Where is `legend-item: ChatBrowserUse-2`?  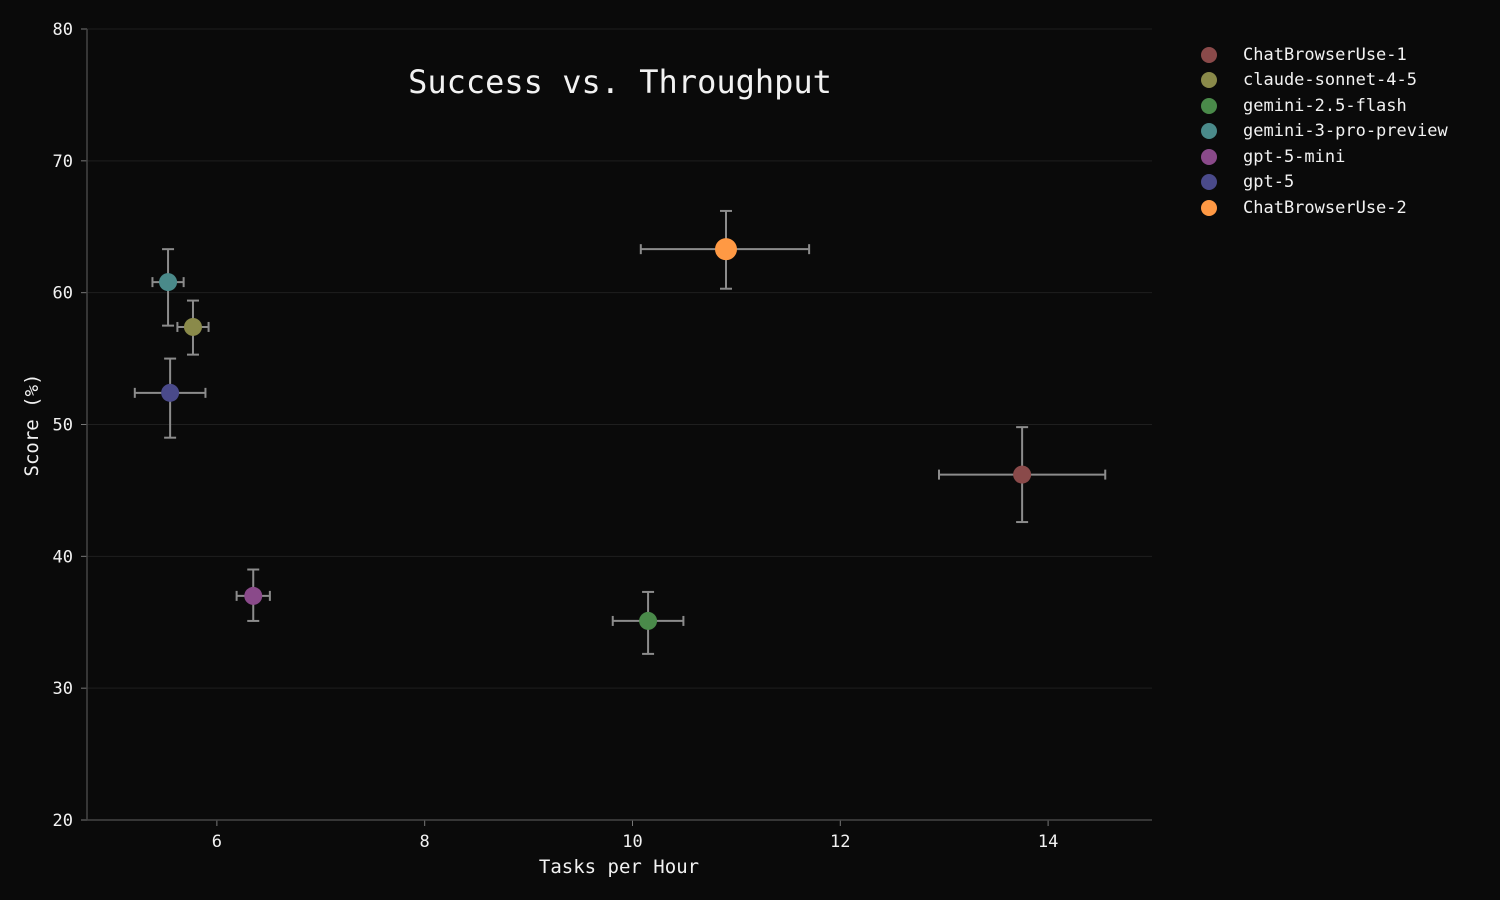
legend-item: ChatBrowserUse-2 is located at coordinates (1324, 208).